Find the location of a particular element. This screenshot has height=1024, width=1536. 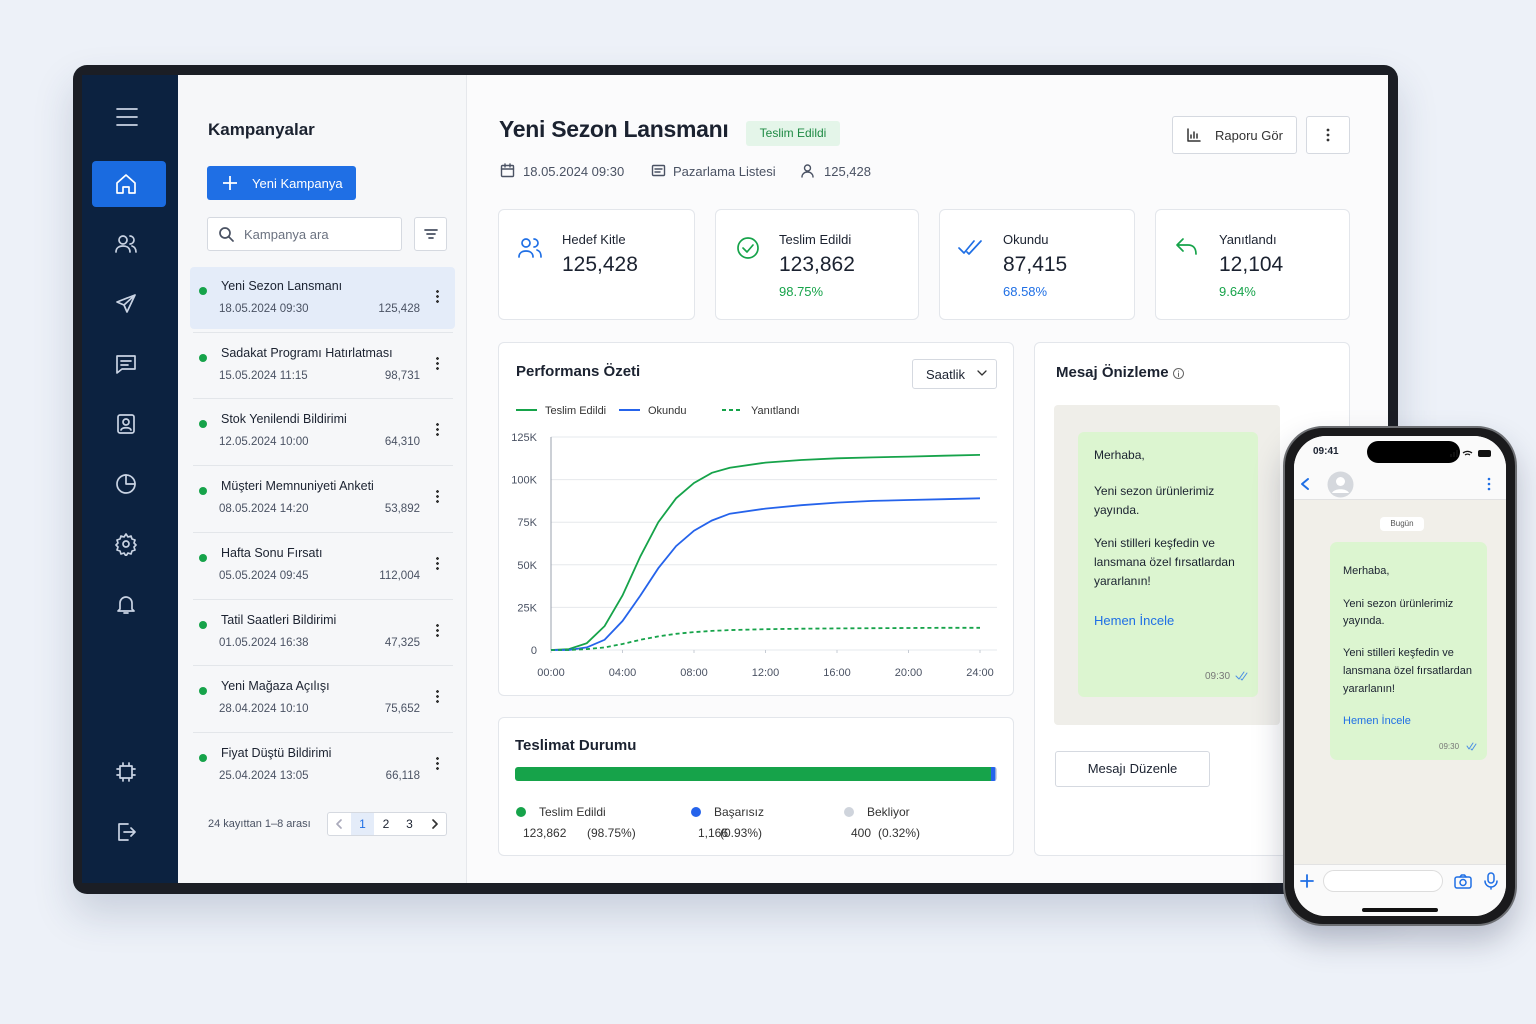

legend-count: 1,166 is located at coordinates (713, 833).